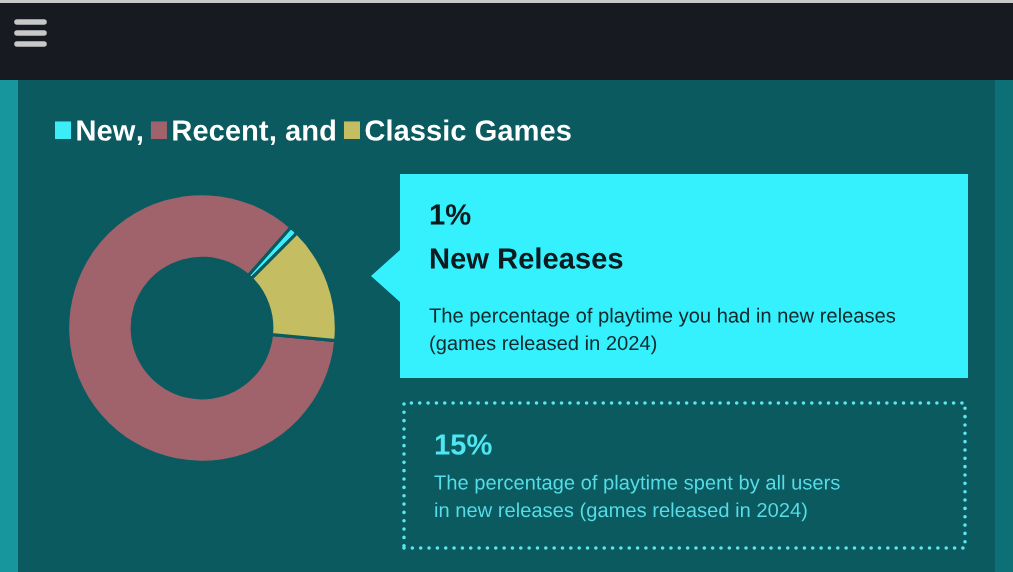 The width and height of the screenshot is (1013, 572). What do you see at coordinates (526, 258) in the screenshot?
I see `text: New Releases` at bounding box center [526, 258].